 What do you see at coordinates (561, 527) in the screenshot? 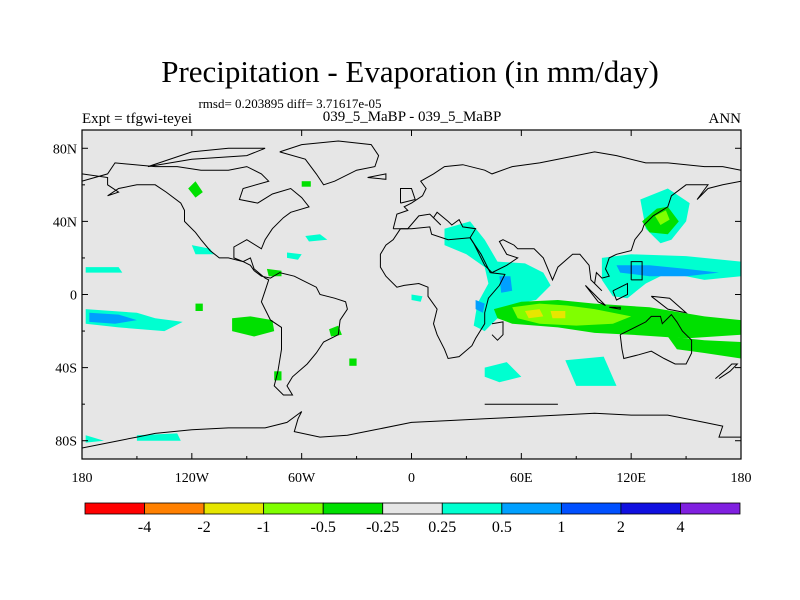
I see `colorbar-label-7: 1` at bounding box center [561, 527].